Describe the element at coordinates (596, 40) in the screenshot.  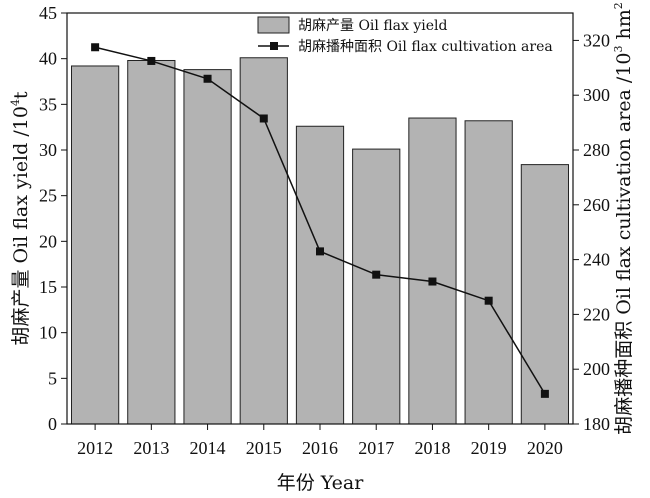
I see `right-tick-label: 320` at that location.